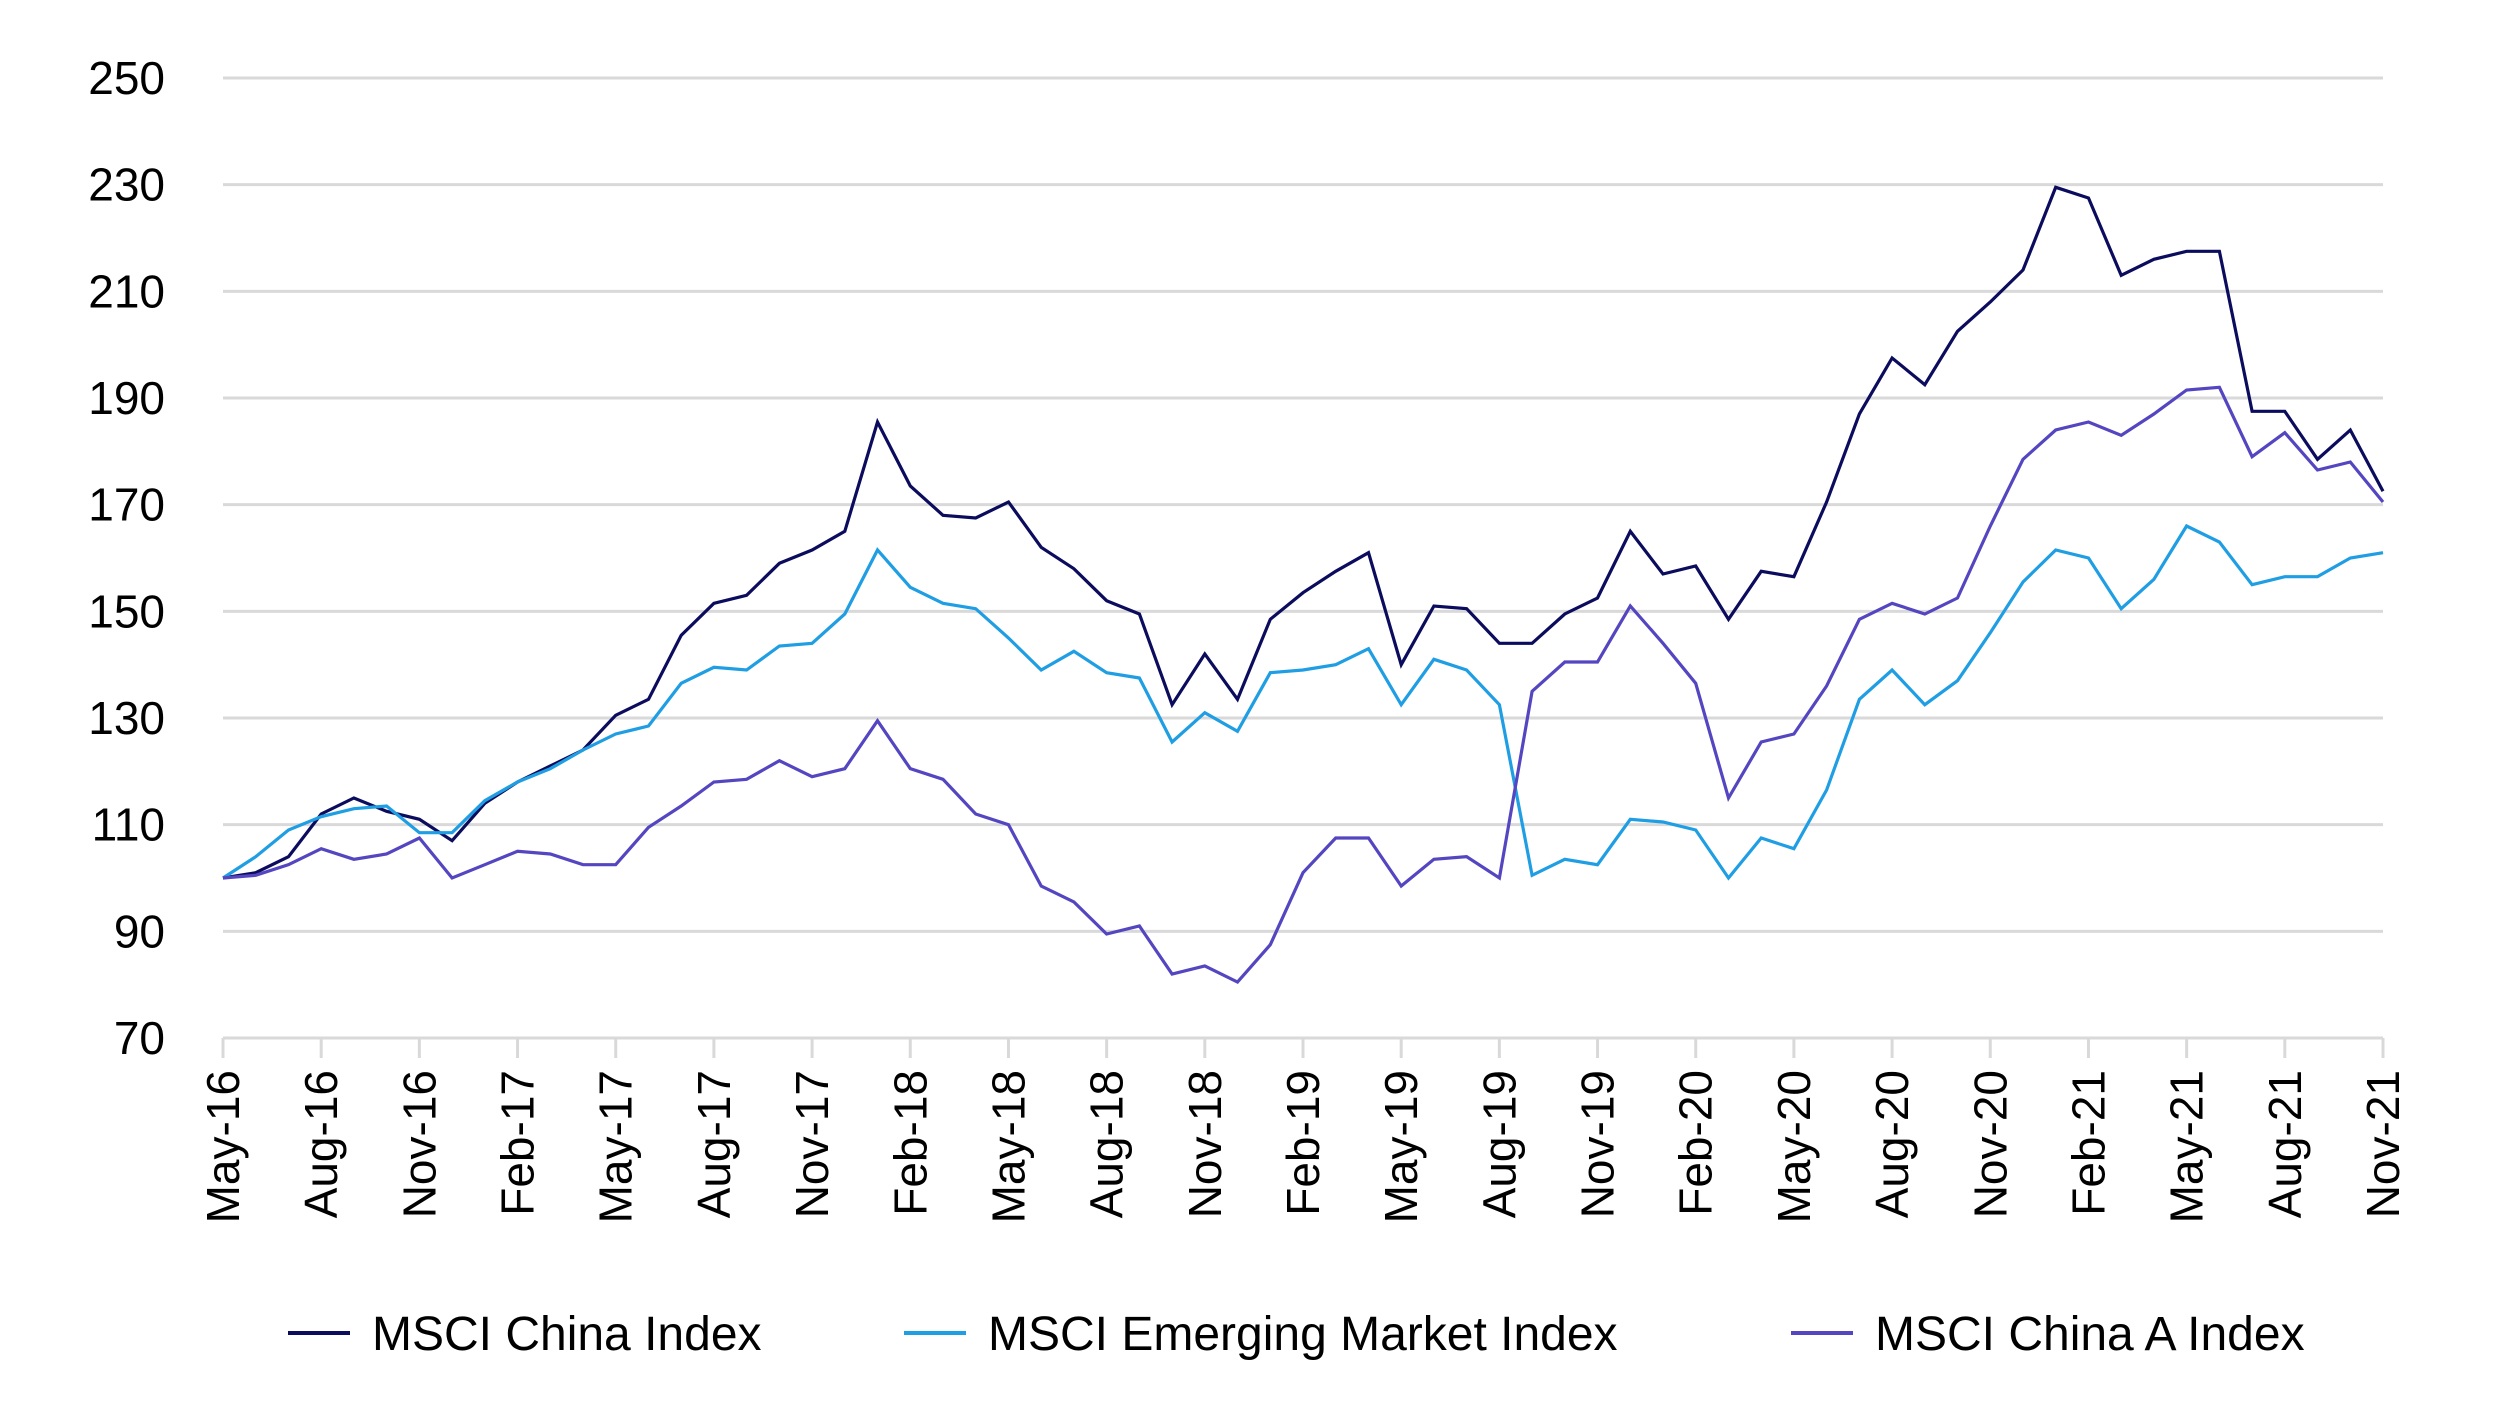  Describe the element at coordinates (1990, 1144) in the screenshot. I see `x-tick-label: Nov-20` at that location.